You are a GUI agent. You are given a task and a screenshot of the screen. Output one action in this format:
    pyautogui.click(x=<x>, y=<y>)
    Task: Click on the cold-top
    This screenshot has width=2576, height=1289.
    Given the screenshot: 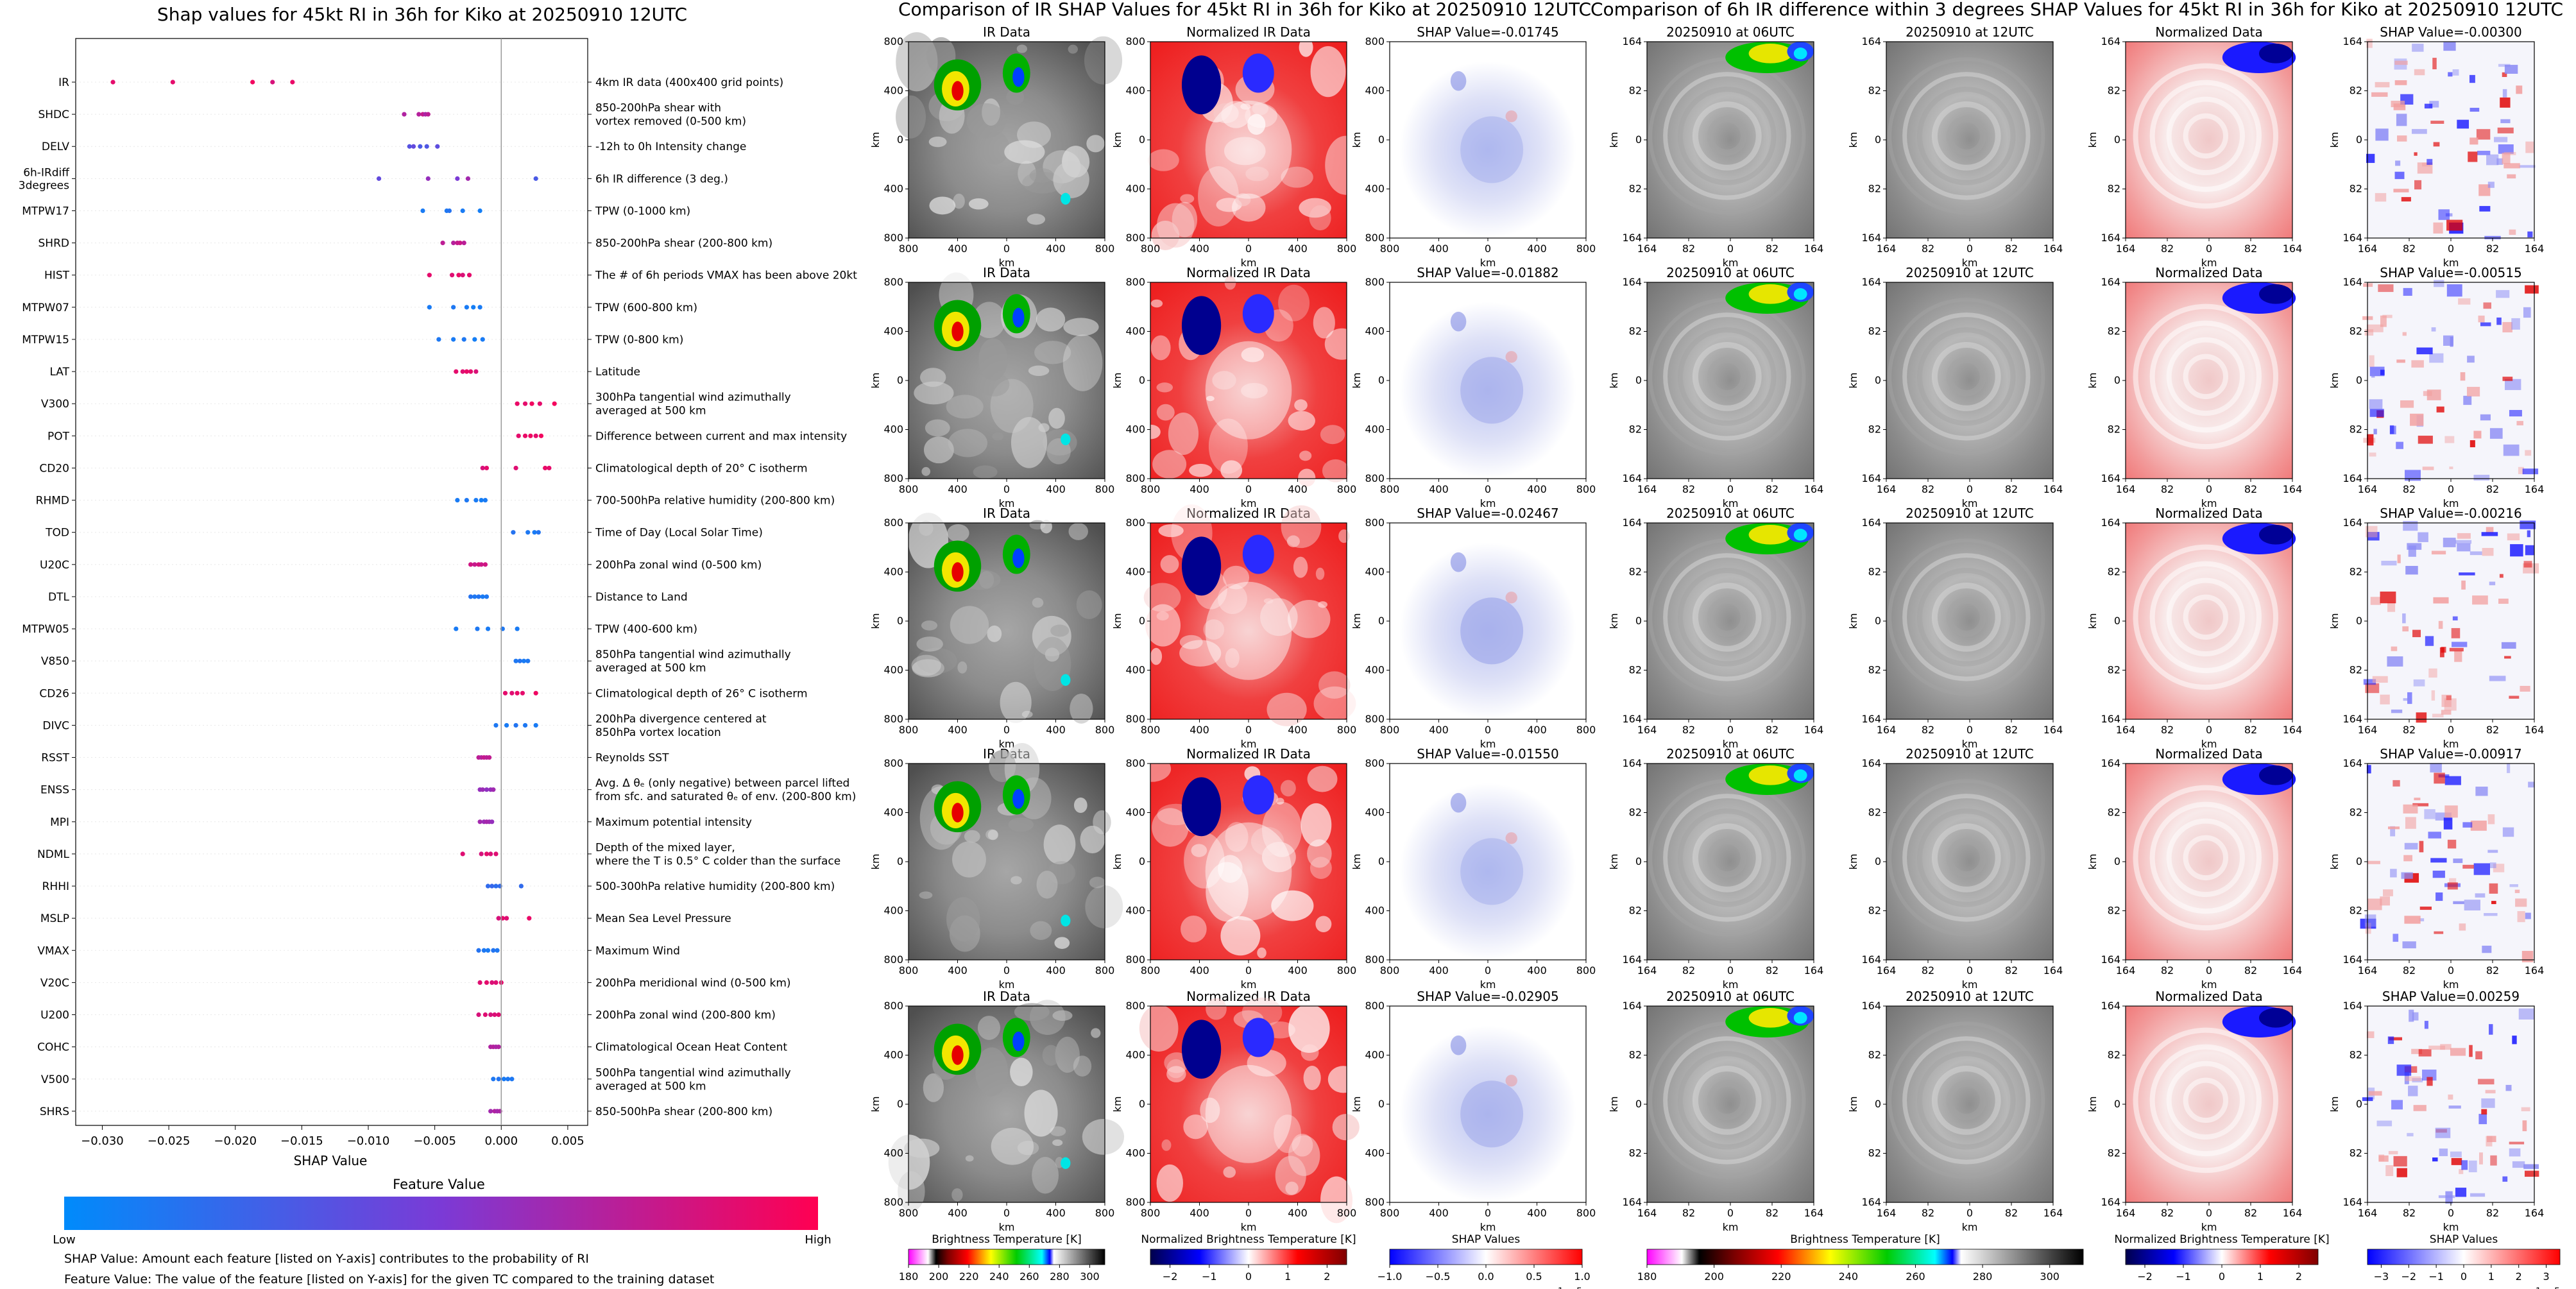 What is the action you would take?
    pyautogui.click(x=1201, y=85)
    